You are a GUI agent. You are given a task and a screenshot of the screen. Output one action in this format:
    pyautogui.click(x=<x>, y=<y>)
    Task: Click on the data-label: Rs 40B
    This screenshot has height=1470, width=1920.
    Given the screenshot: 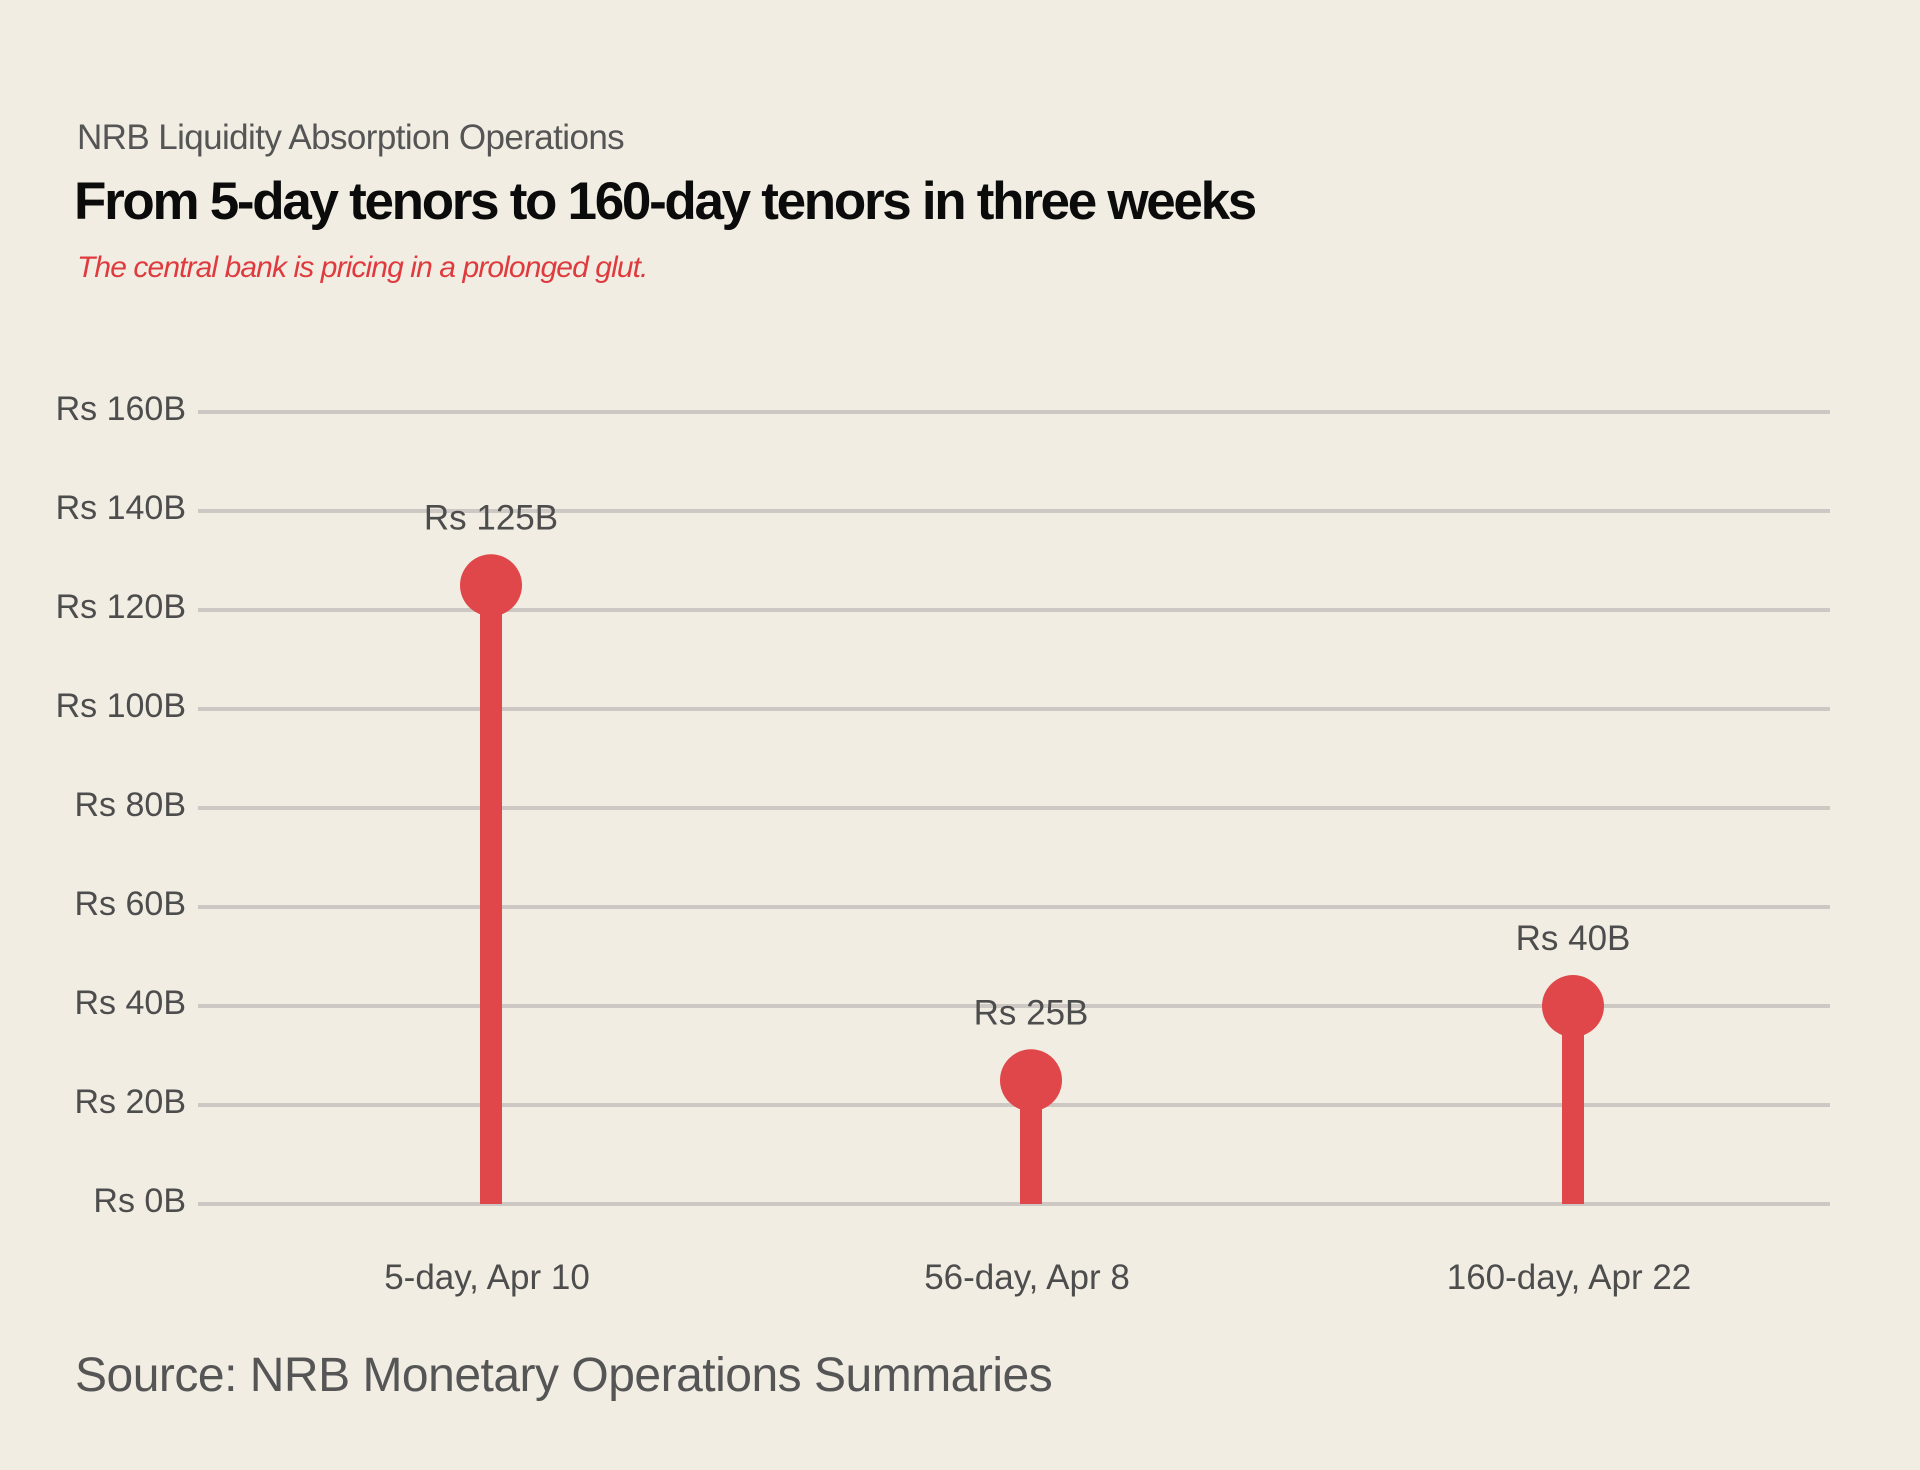 What is the action you would take?
    pyautogui.click(x=1573, y=938)
    